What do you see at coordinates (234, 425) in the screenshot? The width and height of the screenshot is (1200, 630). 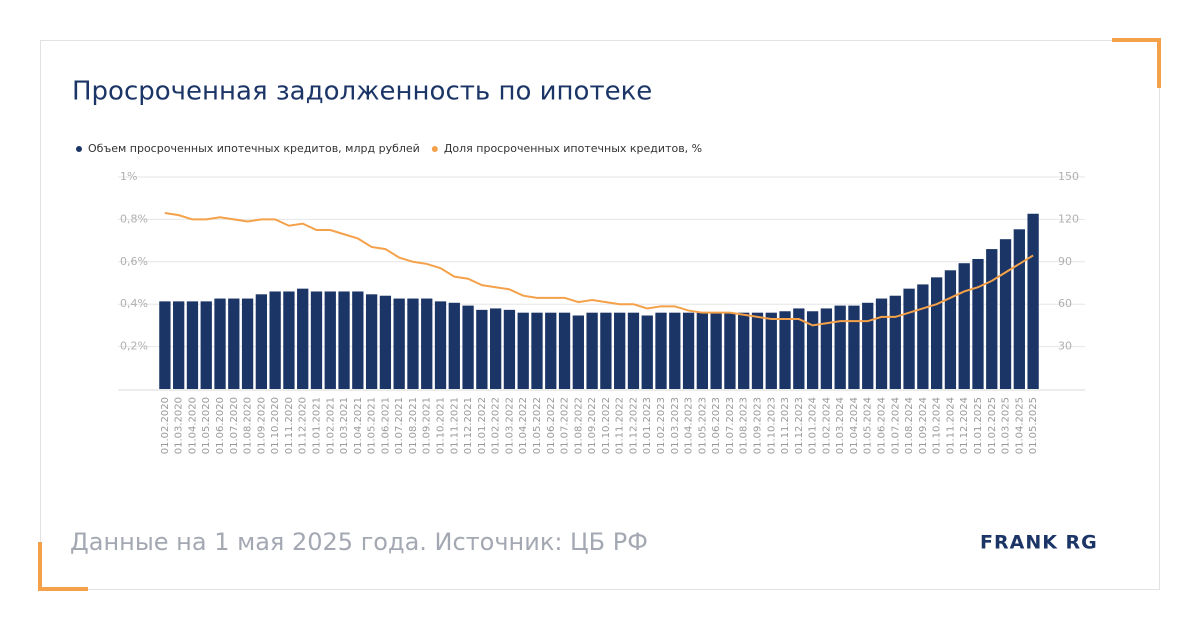 I see `x-tick-label: 01.07.2020` at bounding box center [234, 425].